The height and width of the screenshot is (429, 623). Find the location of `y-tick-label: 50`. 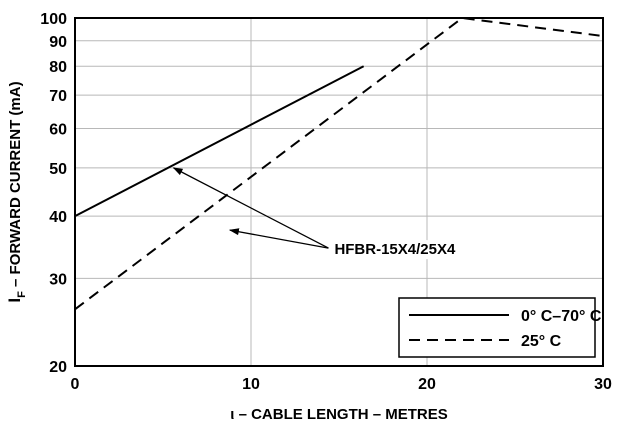

y-tick-label: 50 is located at coordinates (58, 169).